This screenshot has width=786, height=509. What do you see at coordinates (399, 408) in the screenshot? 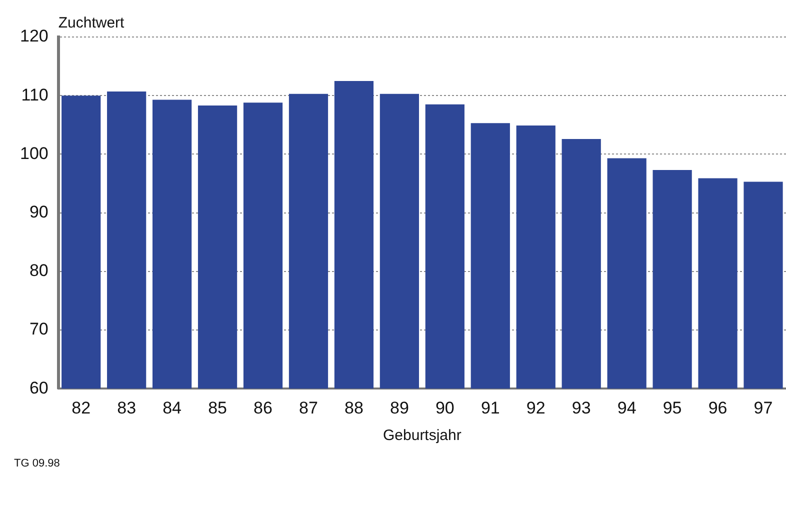
I see `x-tick-label: 89` at bounding box center [399, 408].